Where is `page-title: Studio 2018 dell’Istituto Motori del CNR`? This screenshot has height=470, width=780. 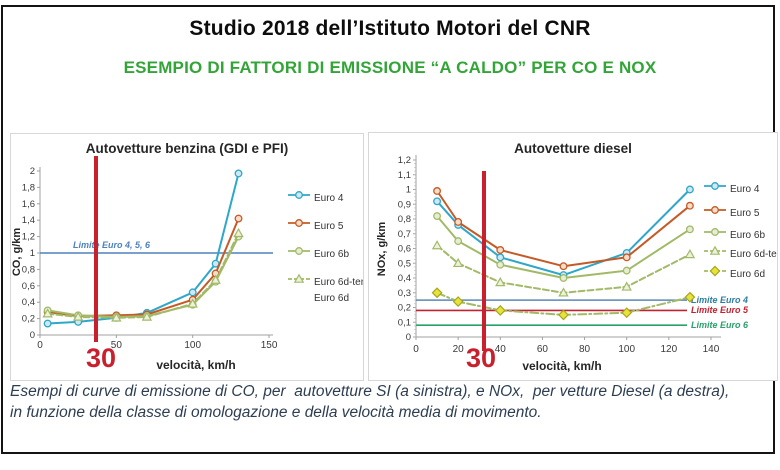
page-title: Studio 2018 dell’Istituto Motori del CNR is located at coordinates (390, 28).